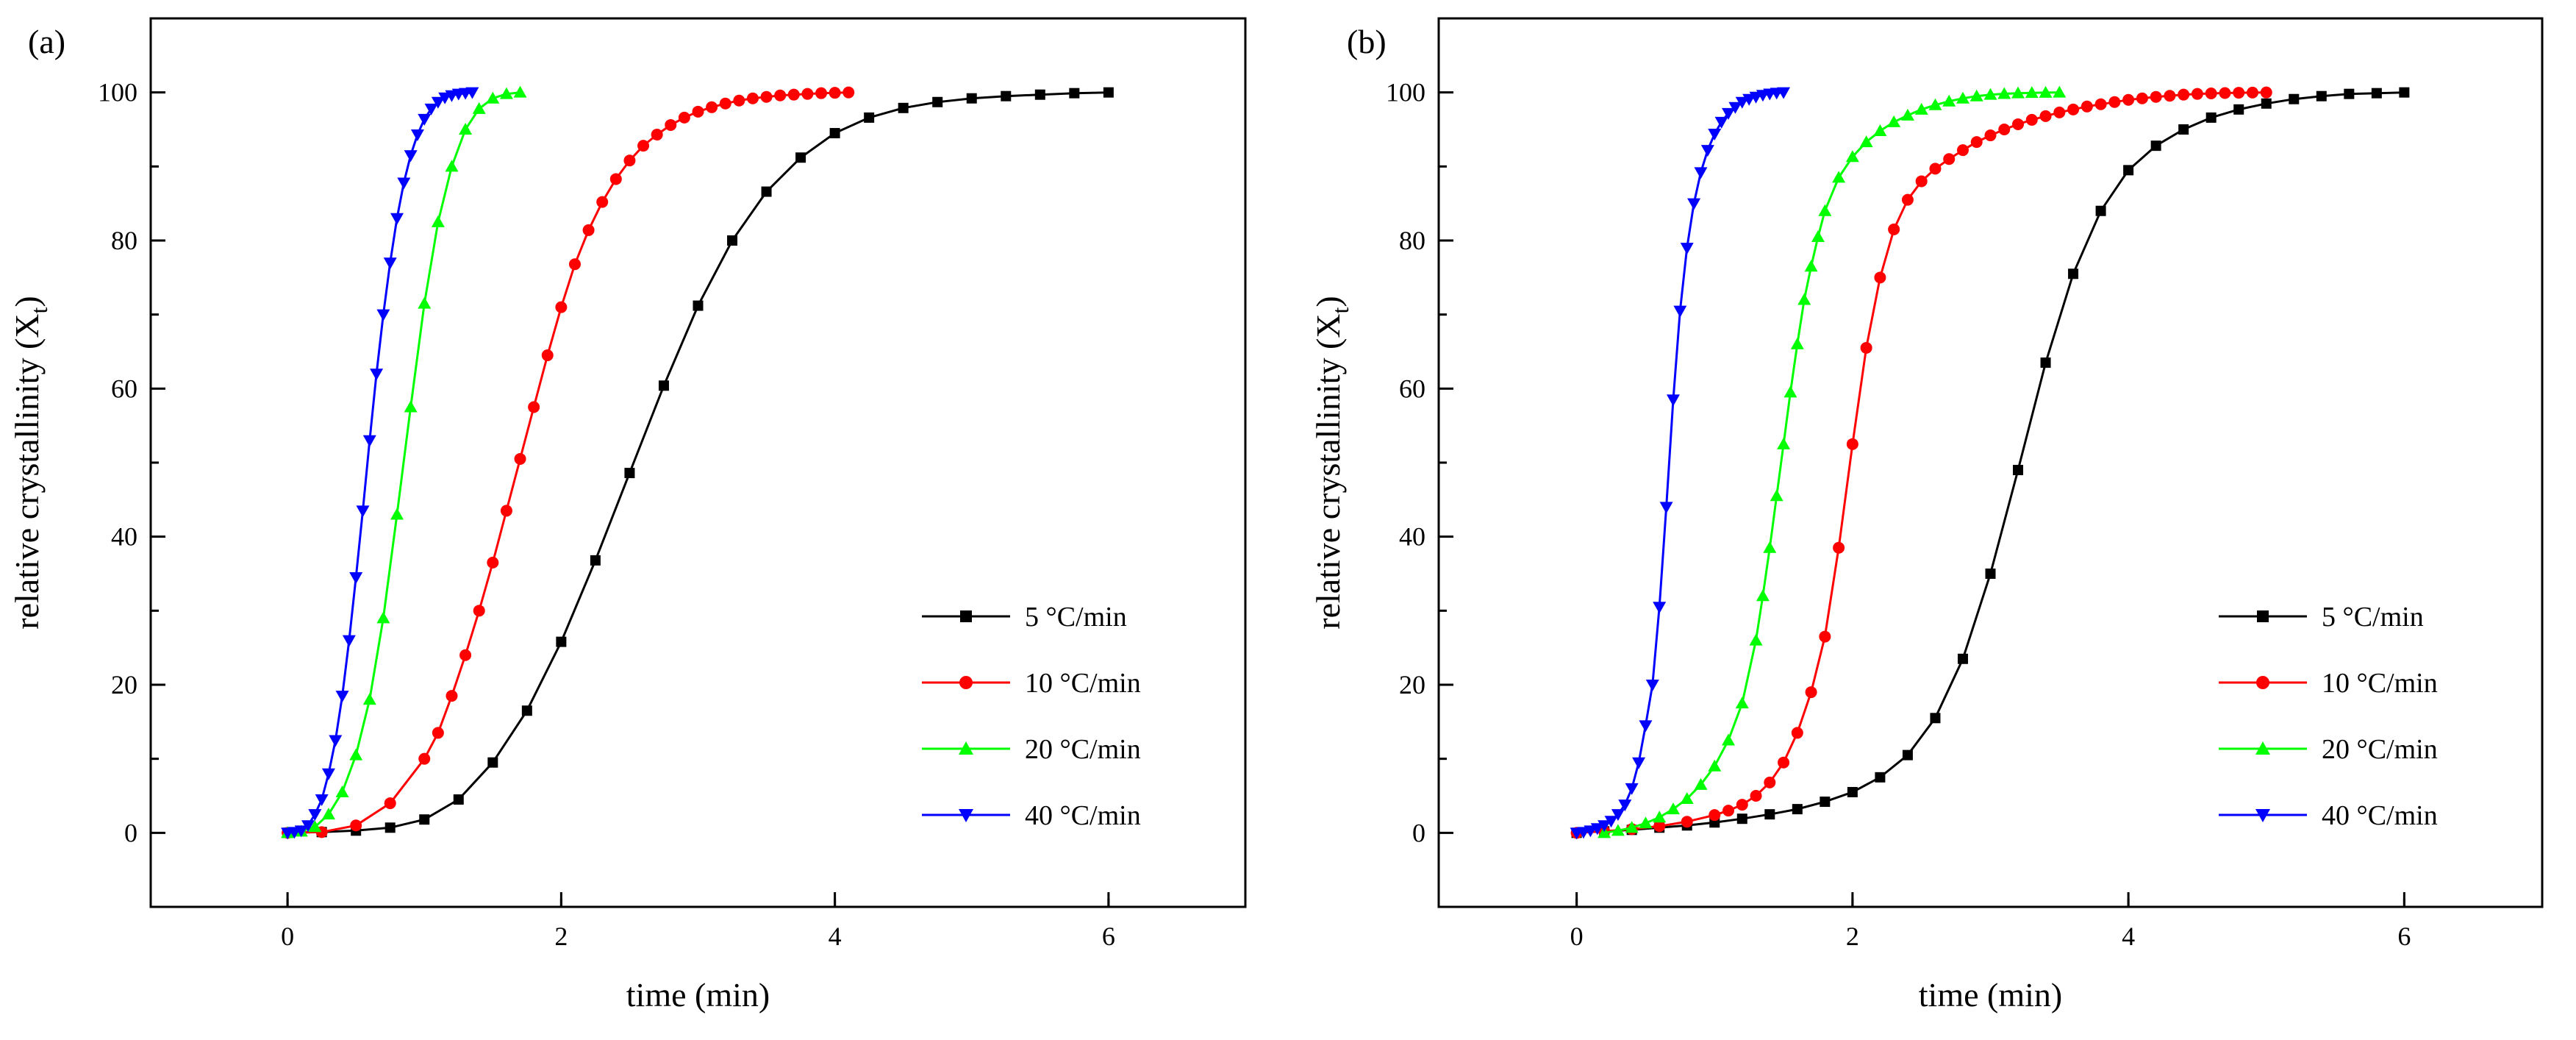  Describe the element at coordinates (2128, 936) in the screenshot. I see `x-tick-label: 4` at that location.